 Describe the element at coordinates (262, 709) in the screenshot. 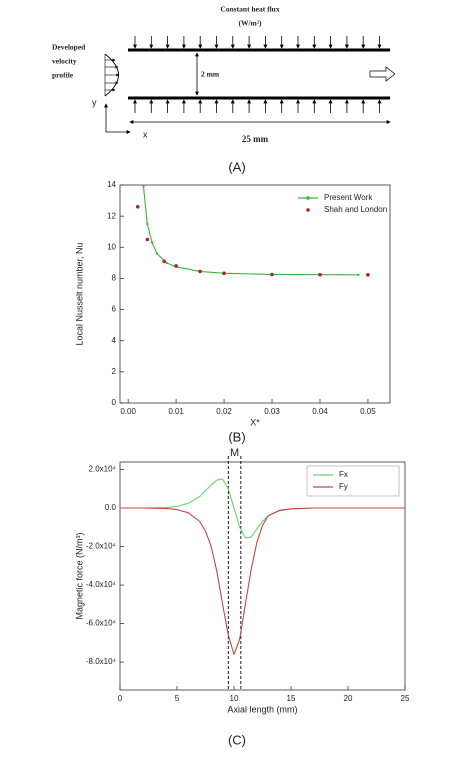

I see `x-axis-label: Axial length (mm)` at that location.